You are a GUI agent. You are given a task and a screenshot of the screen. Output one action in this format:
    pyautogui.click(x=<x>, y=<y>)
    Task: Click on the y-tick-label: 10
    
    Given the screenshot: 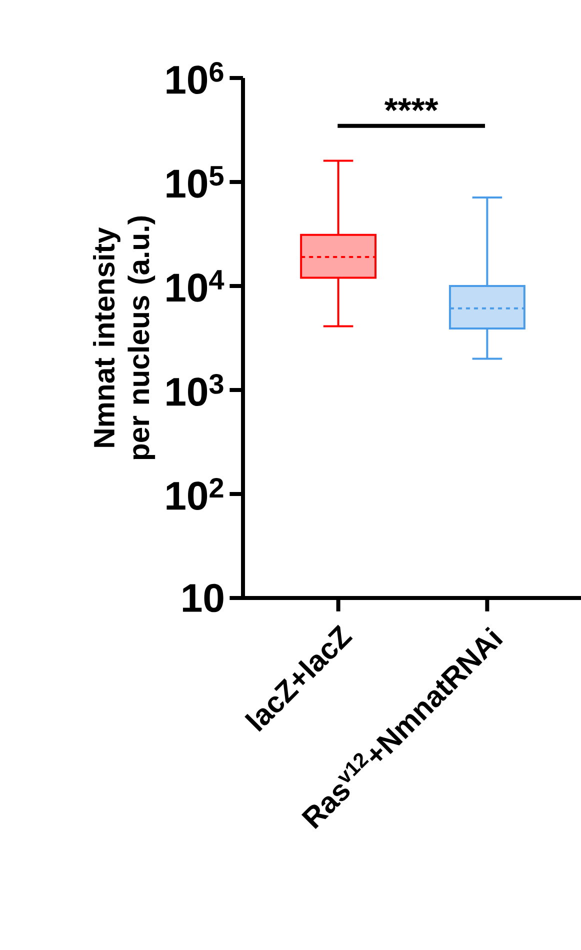 What is the action you would take?
    pyautogui.click(x=203, y=598)
    